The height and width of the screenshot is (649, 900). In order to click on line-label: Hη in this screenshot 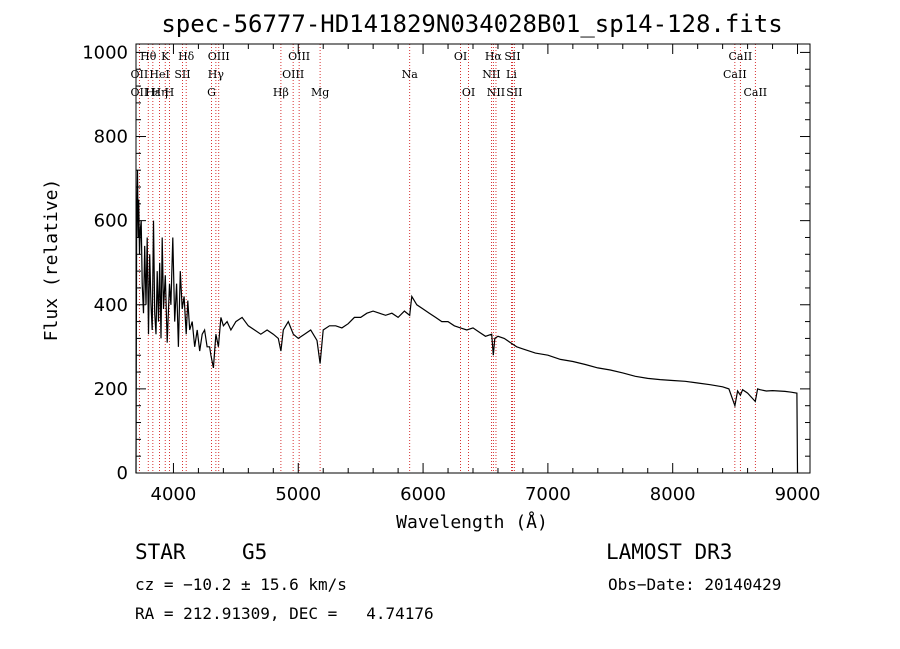, I will do `click(159, 92)`.